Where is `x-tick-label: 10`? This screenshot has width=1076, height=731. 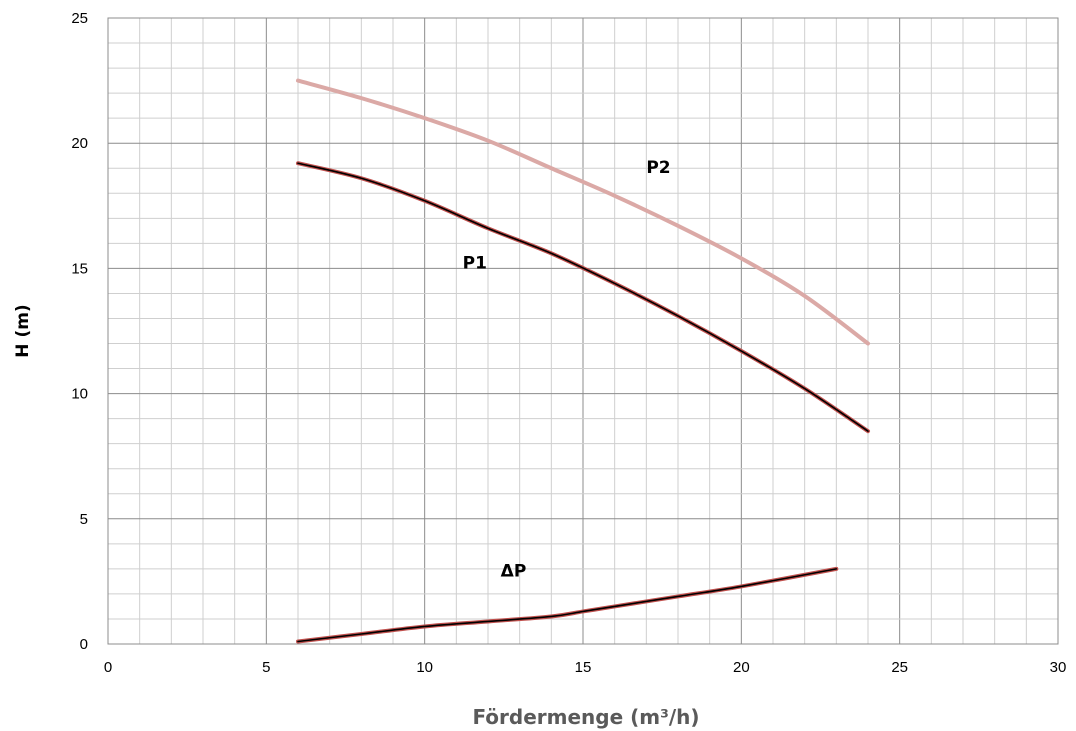 x-tick-label: 10 is located at coordinates (424, 667).